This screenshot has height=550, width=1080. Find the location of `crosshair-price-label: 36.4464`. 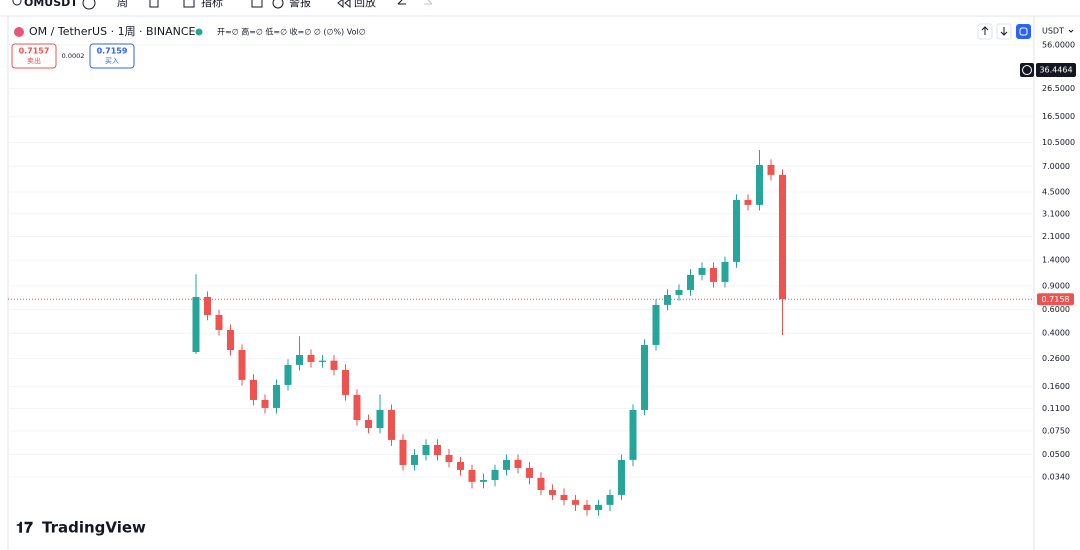

crosshair-price-label: 36.4464 is located at coordinates (1055, 70).